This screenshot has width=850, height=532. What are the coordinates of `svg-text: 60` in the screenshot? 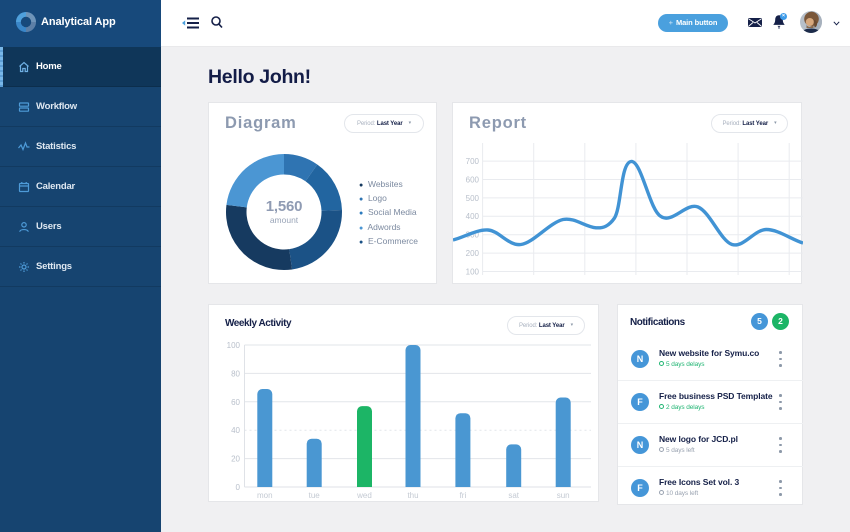 It's located at (235, 402).